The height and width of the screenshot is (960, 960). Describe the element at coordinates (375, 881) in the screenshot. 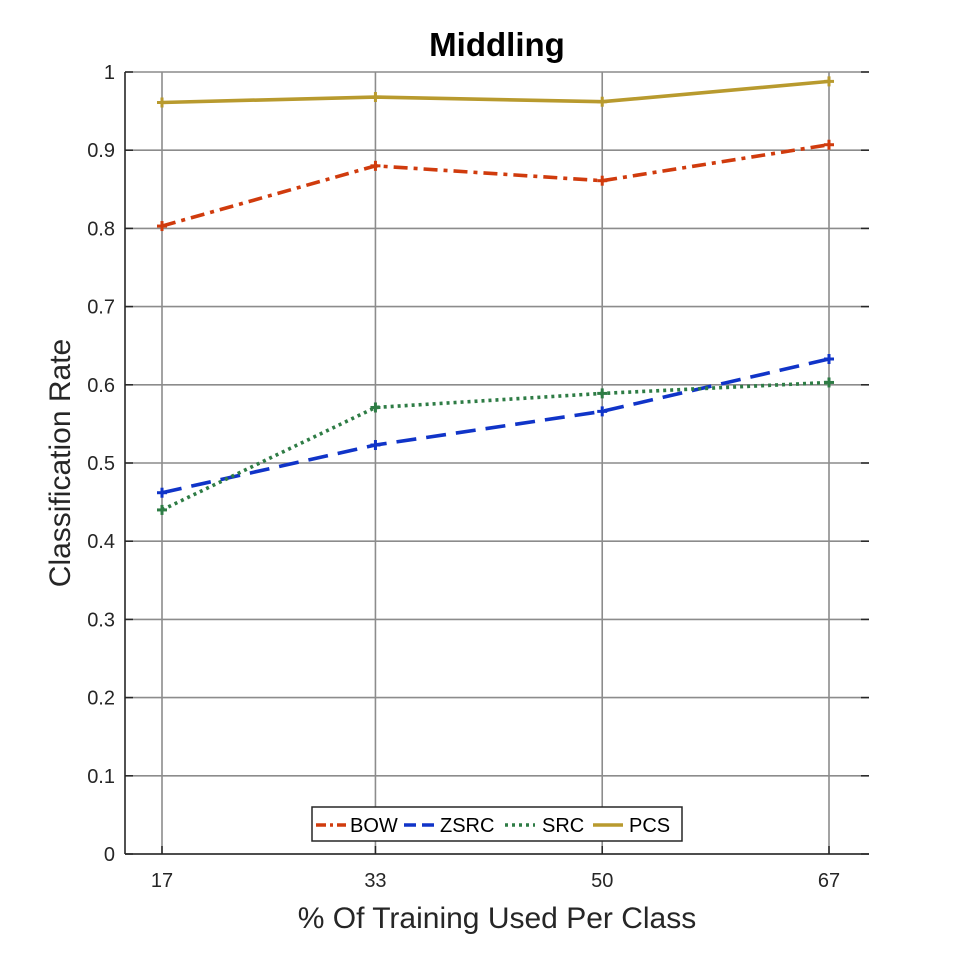

I see `x-tick-label: 33` at that location.